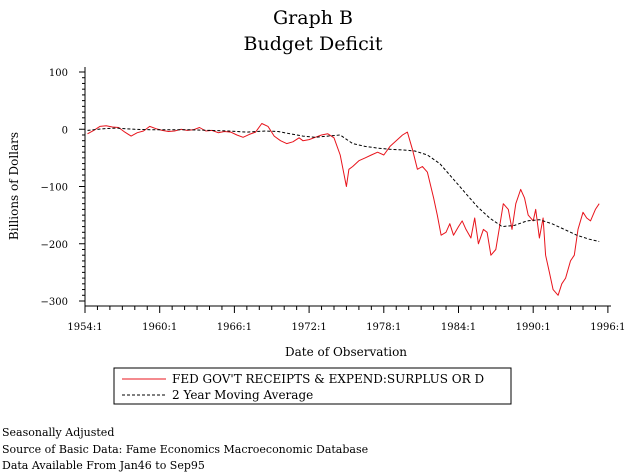 The width and height of the screenshot is (627, 475). I want to click on footnote-seasonally-adjusted: Seasonally Adjusted, so click(58, 432).